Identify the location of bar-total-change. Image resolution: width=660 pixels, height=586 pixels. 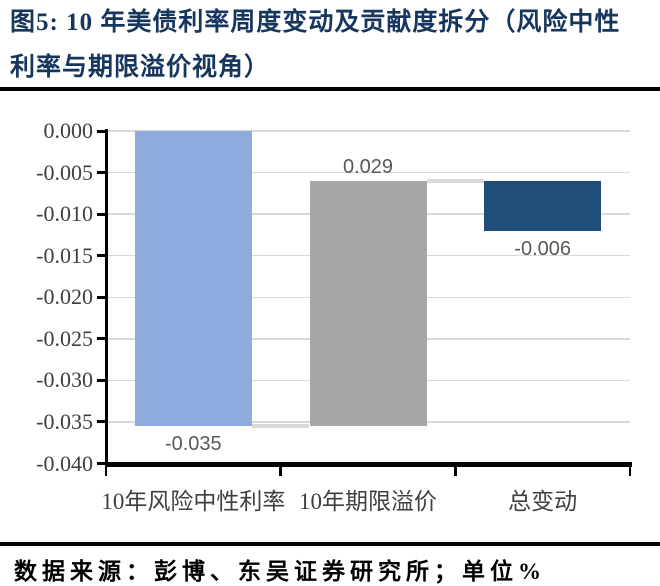
(543, 205).